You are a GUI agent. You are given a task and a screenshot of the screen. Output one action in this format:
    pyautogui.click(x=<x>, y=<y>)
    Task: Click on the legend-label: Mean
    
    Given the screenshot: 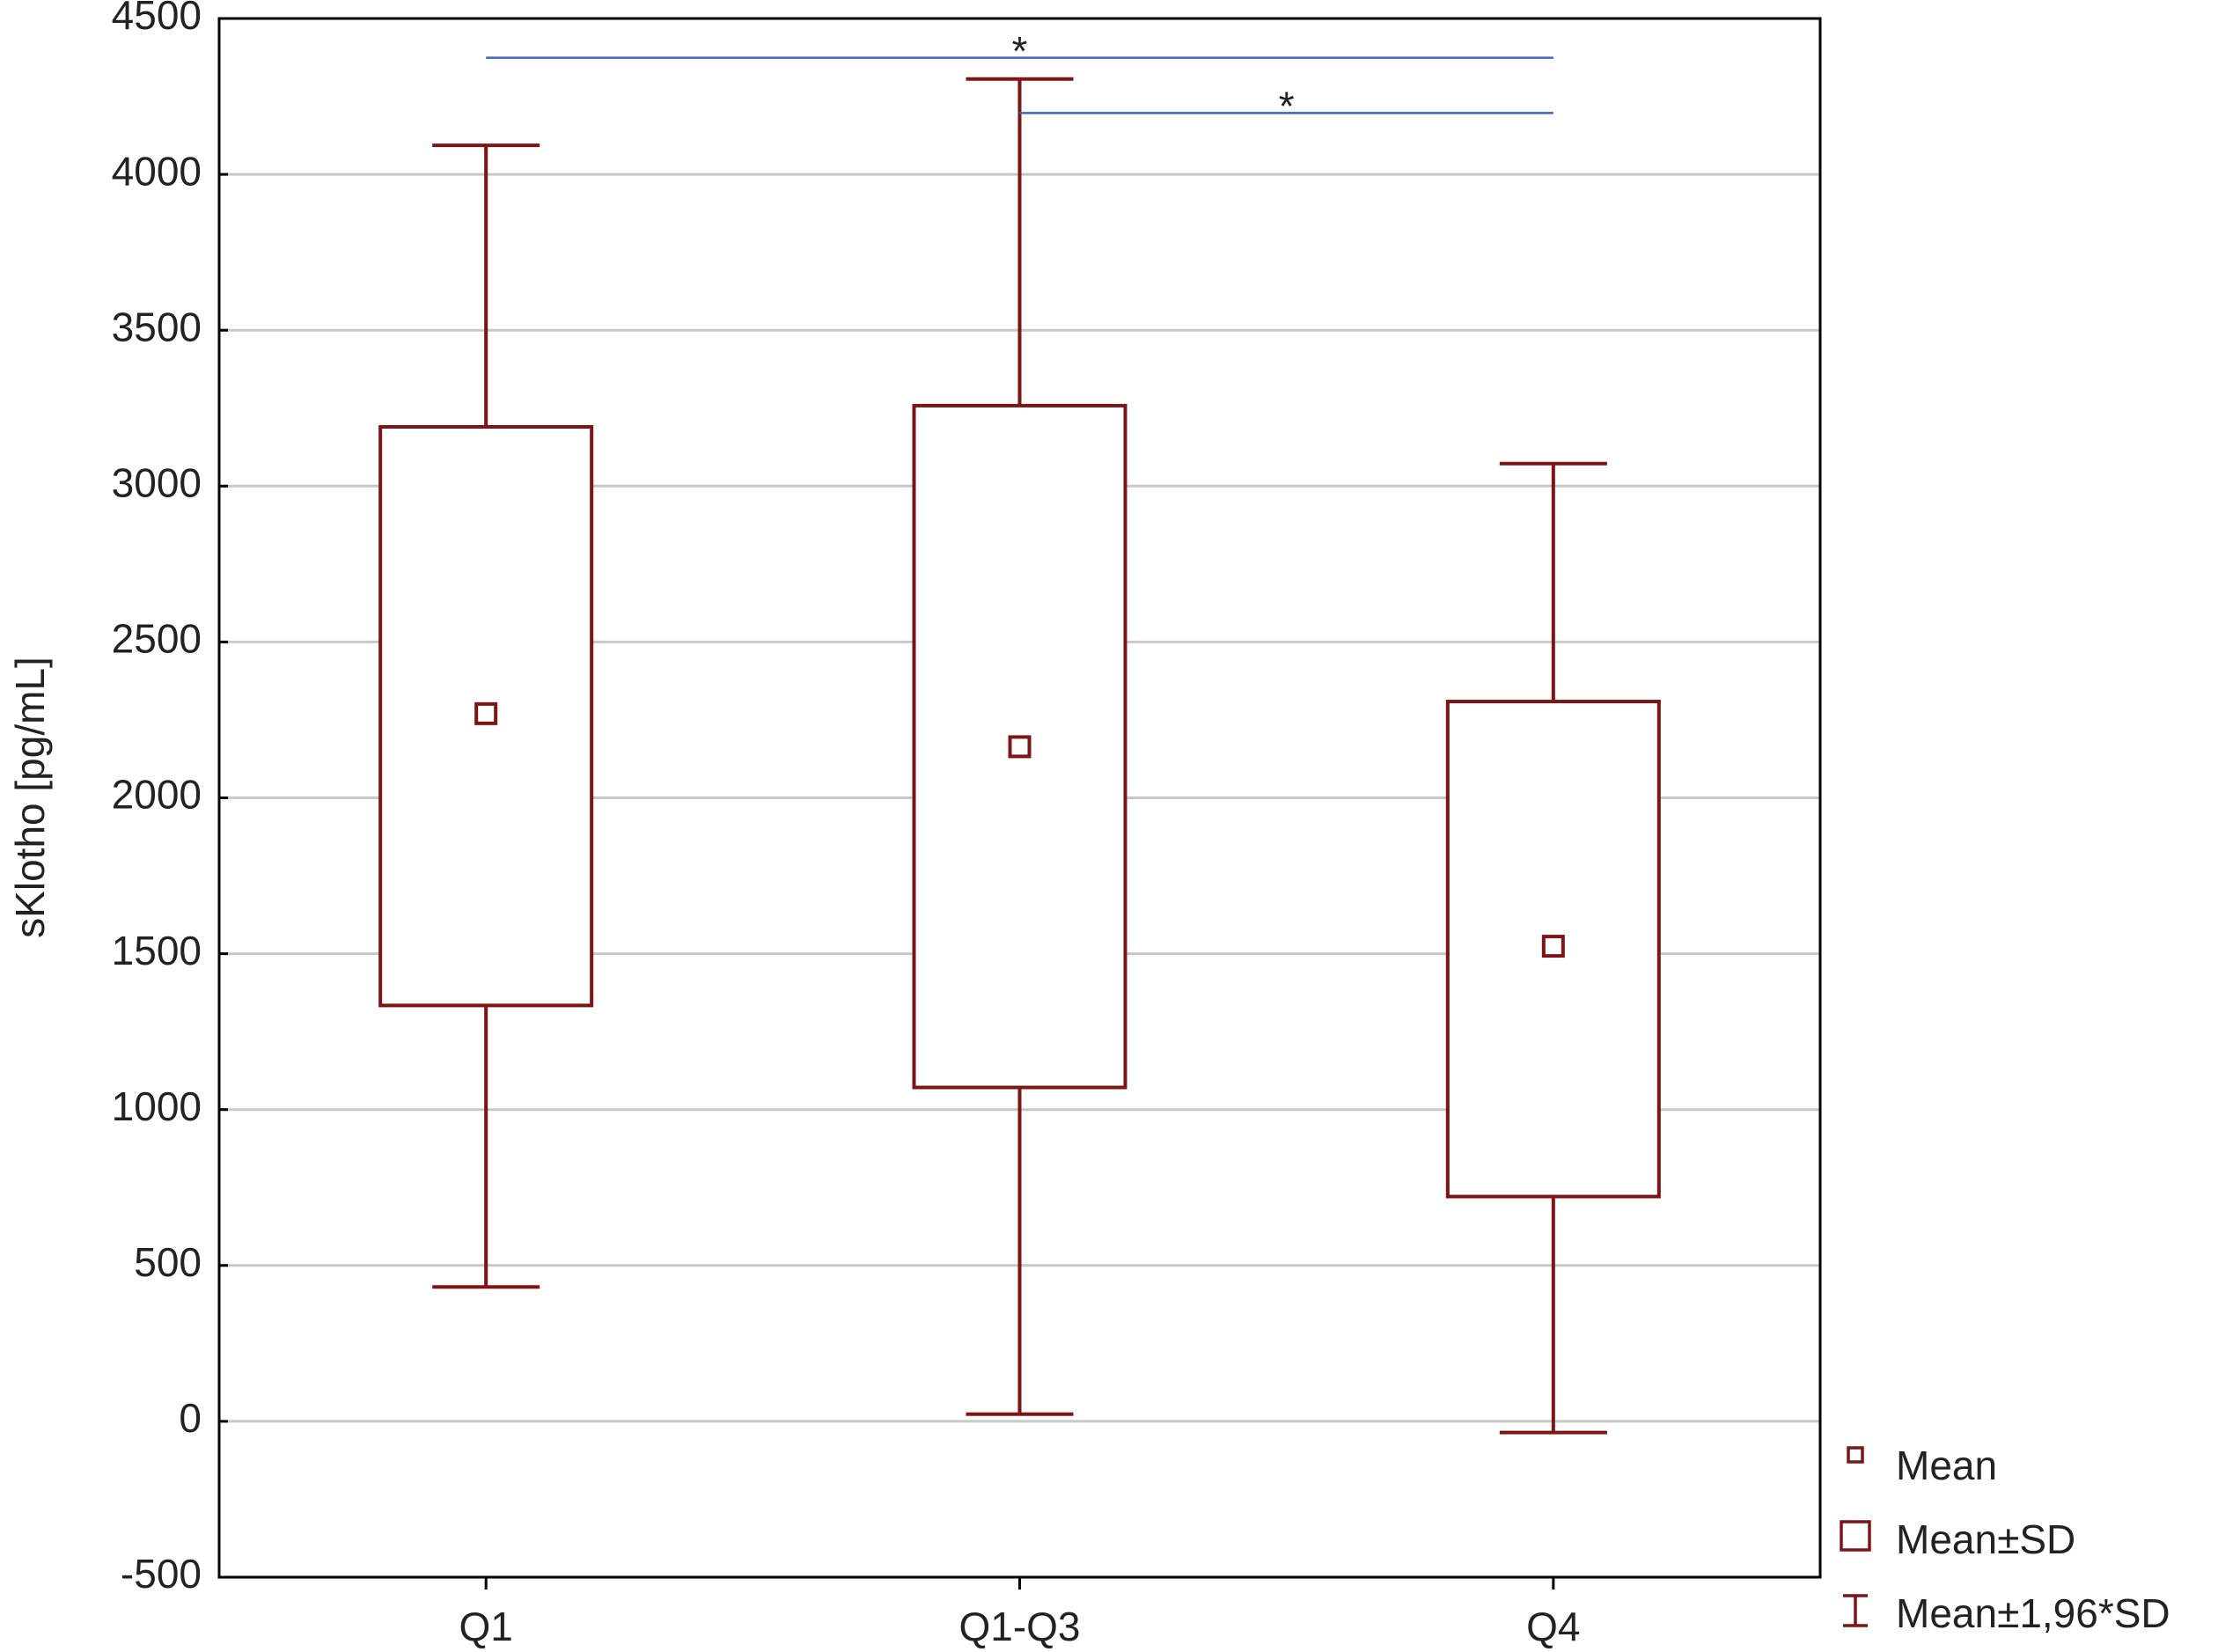 What is the action you would take?
    pyautogui.click(x=1946, y=1465)
    